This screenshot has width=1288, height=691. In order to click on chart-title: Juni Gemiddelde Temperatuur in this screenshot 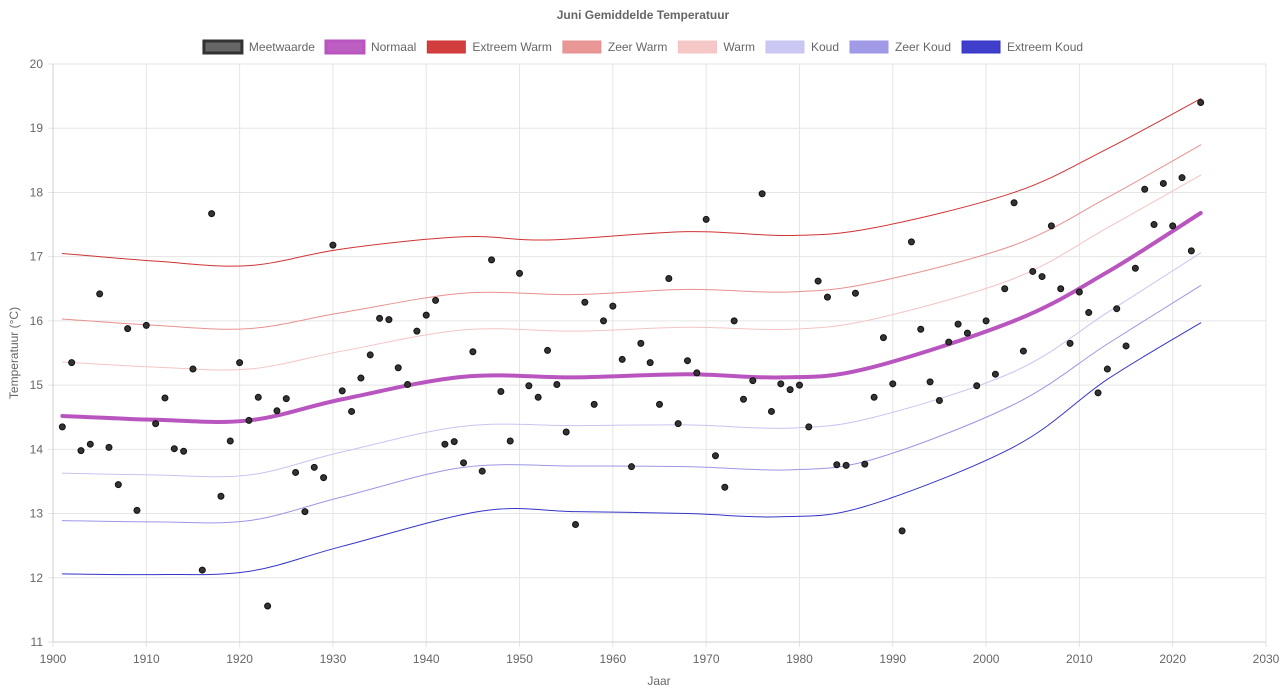, I will do `click(643, 15)`.